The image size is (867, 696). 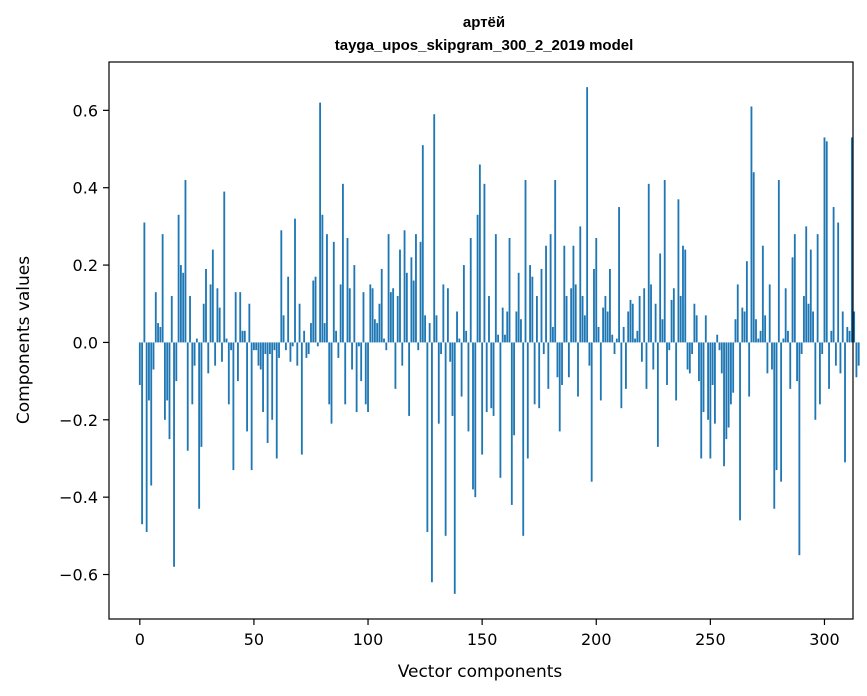 I want to click on x-tick-label-5: 250, so click(x=710, y=639).